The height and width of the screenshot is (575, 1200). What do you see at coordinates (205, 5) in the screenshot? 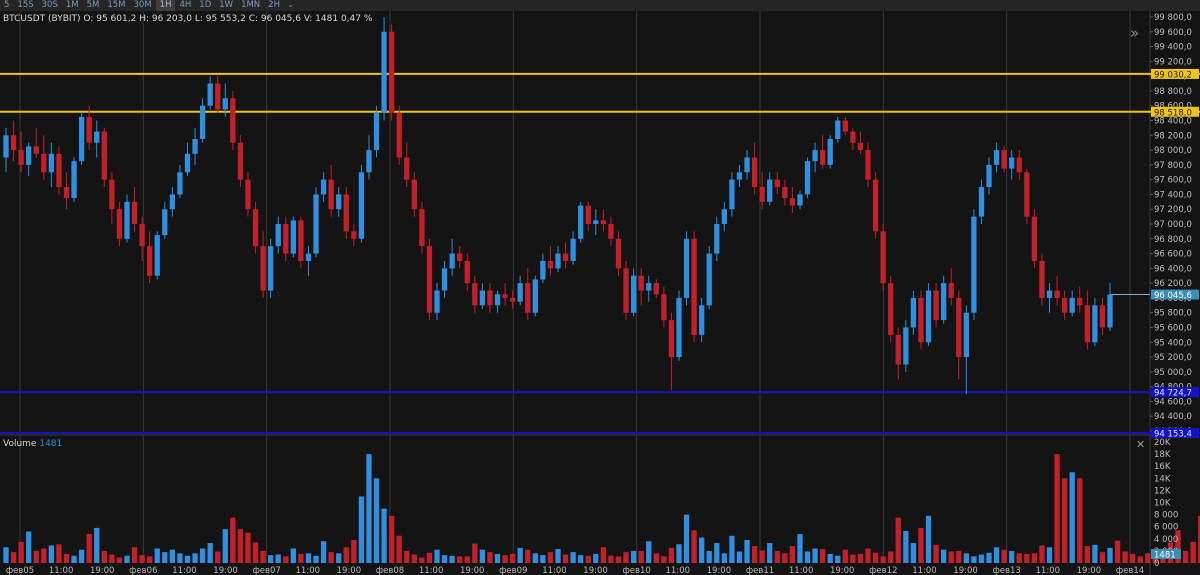
I see `timeframe-1d: 1D` at bounding box center [205, 5].